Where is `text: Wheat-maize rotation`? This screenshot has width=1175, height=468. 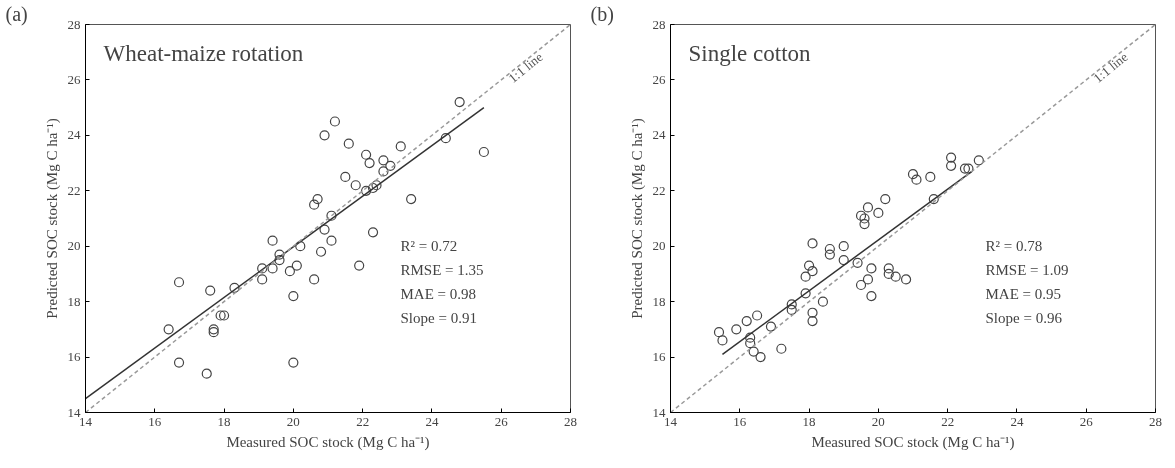 text: Wheat-maize rotation is located at coordinates (203, 53).